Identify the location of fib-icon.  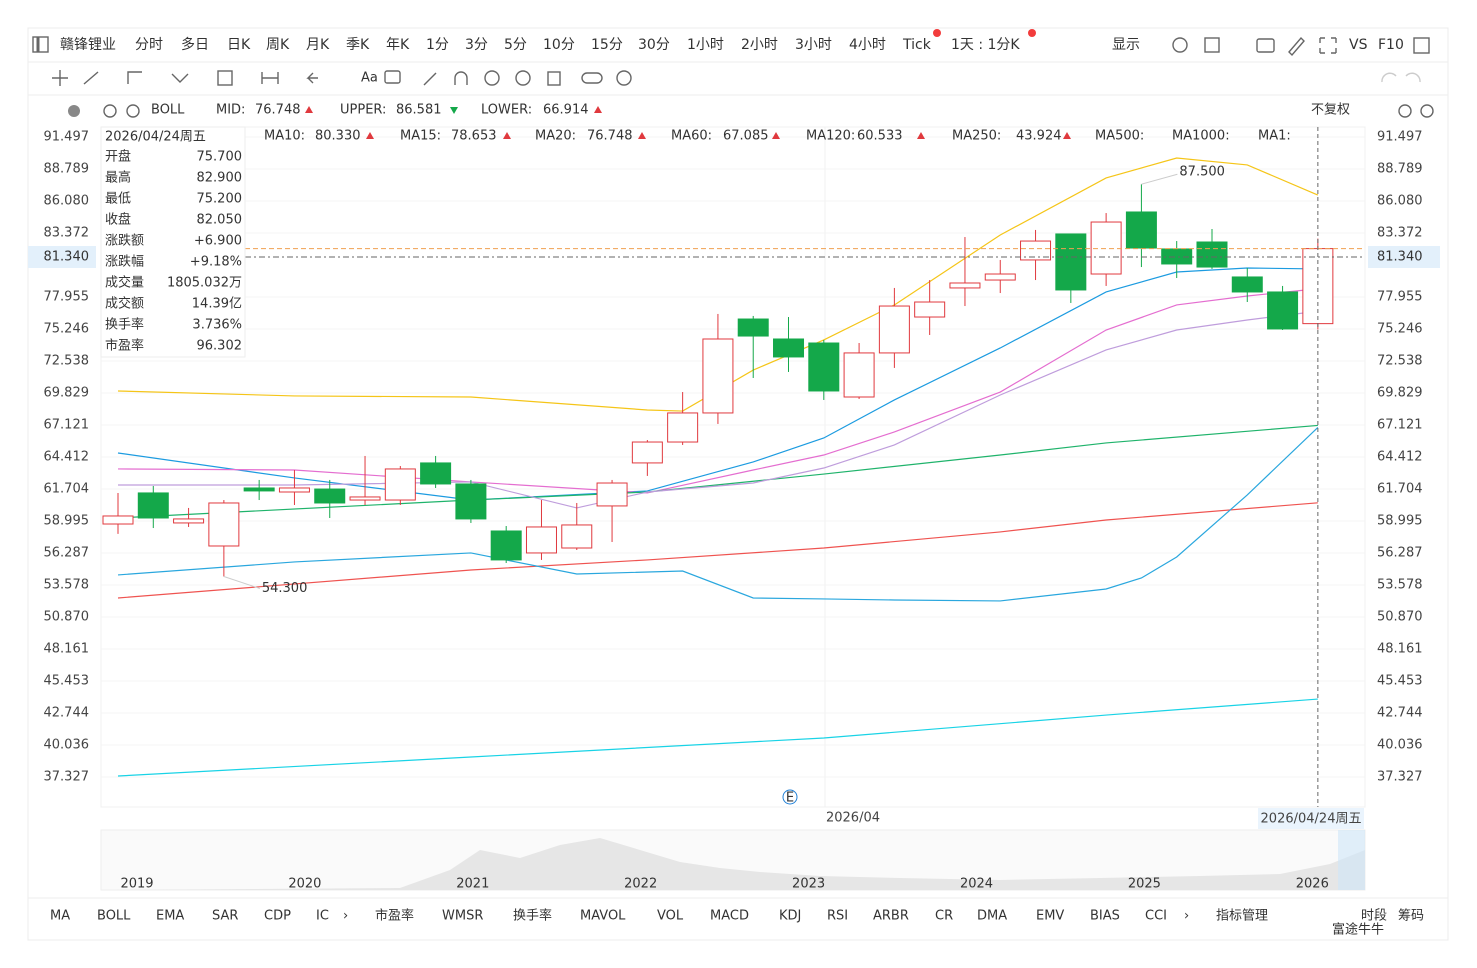
(225, 78).